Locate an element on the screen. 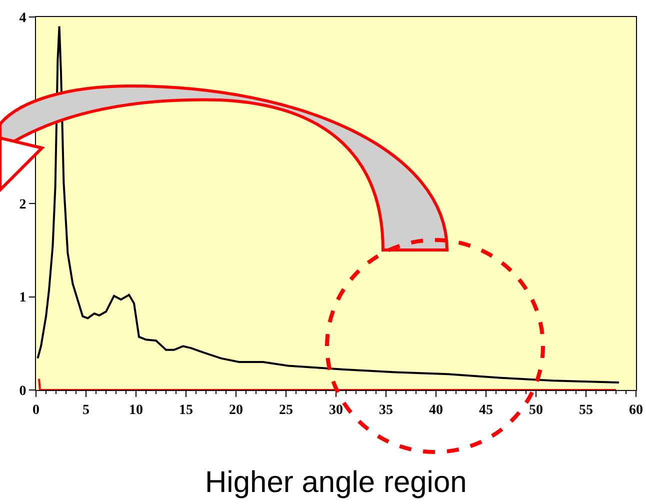  x-tick-label: 5 is located at coordinates (86, 410).